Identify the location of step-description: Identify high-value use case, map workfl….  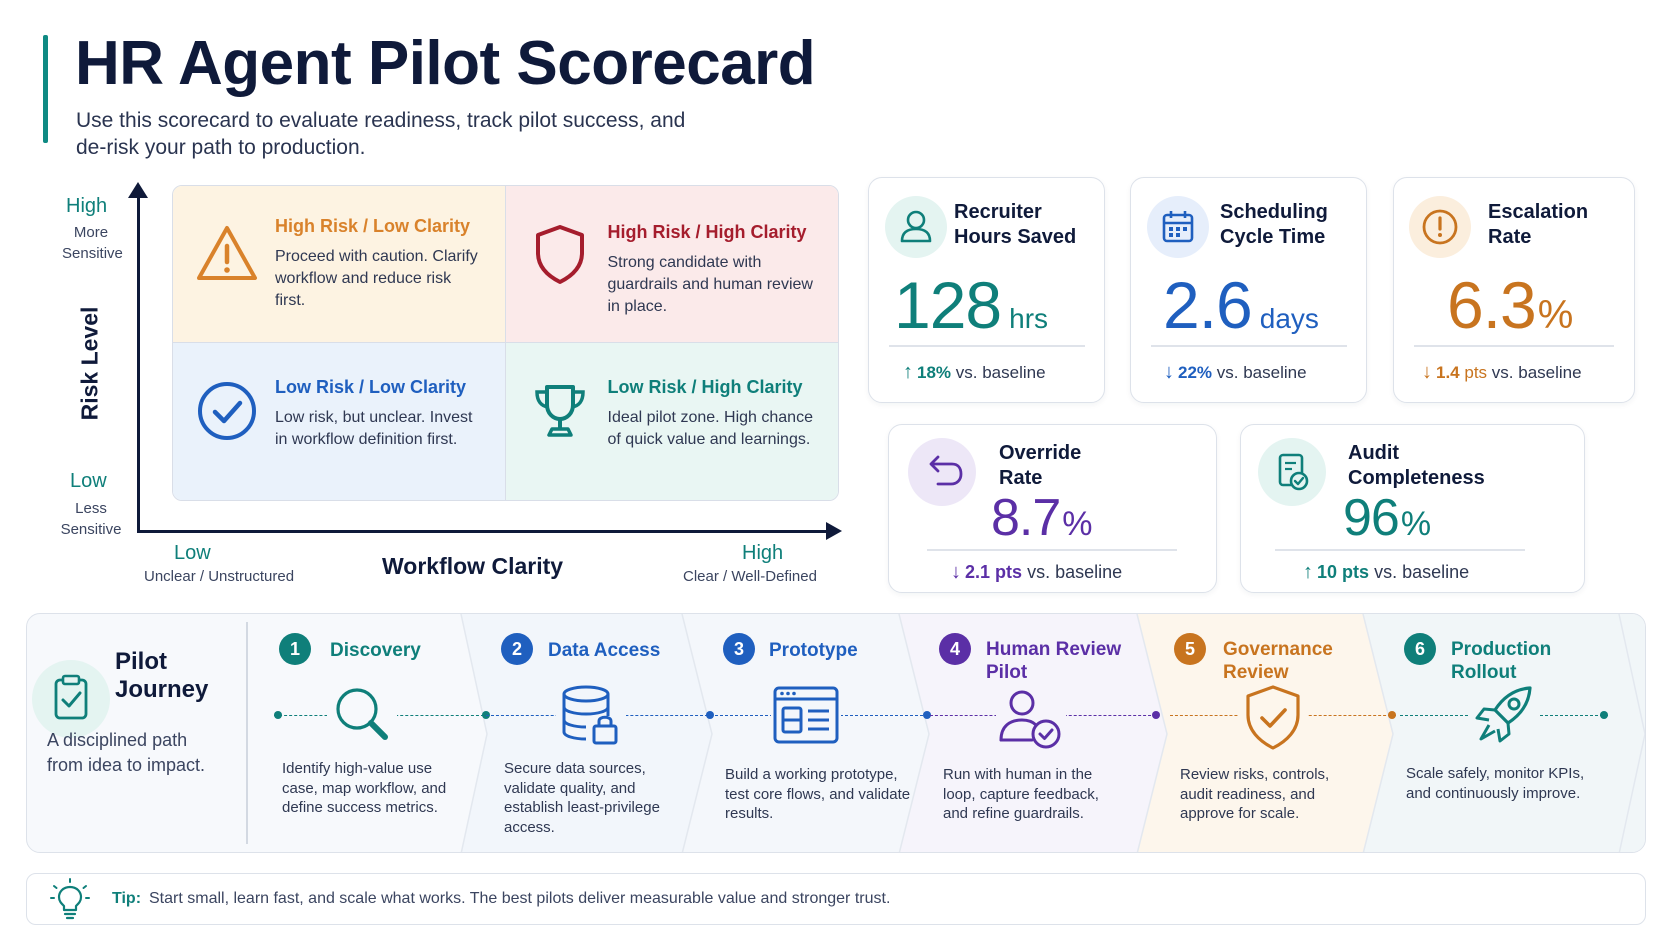
(364, 788).